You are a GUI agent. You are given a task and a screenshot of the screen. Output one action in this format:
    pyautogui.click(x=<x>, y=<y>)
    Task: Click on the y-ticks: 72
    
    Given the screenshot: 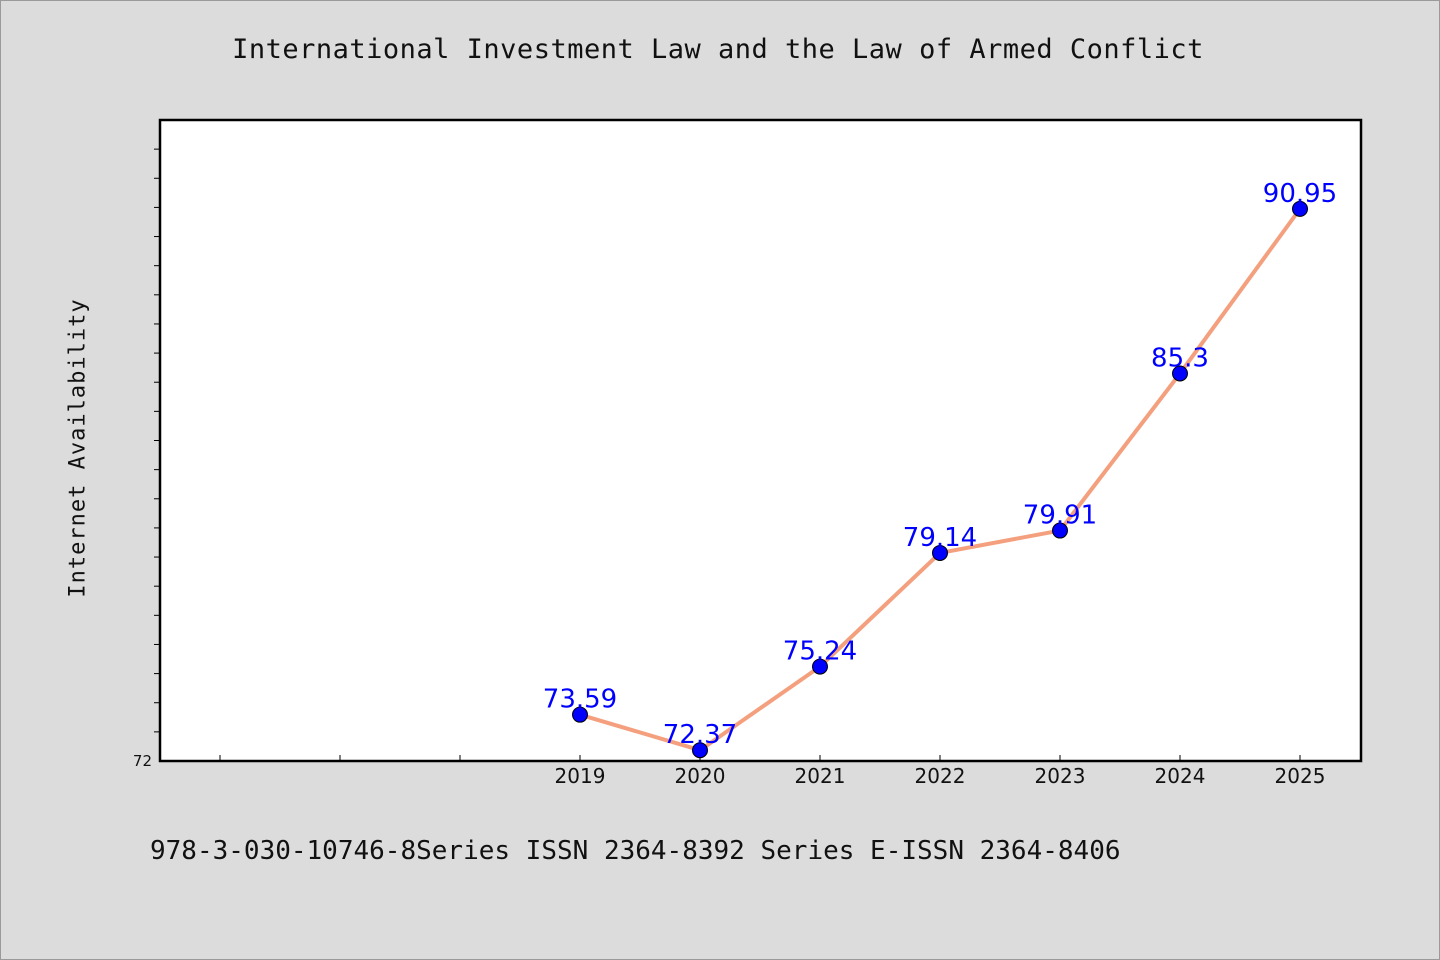 What is the action you would take?
    pyautogui.click(x=146, y=459)
    